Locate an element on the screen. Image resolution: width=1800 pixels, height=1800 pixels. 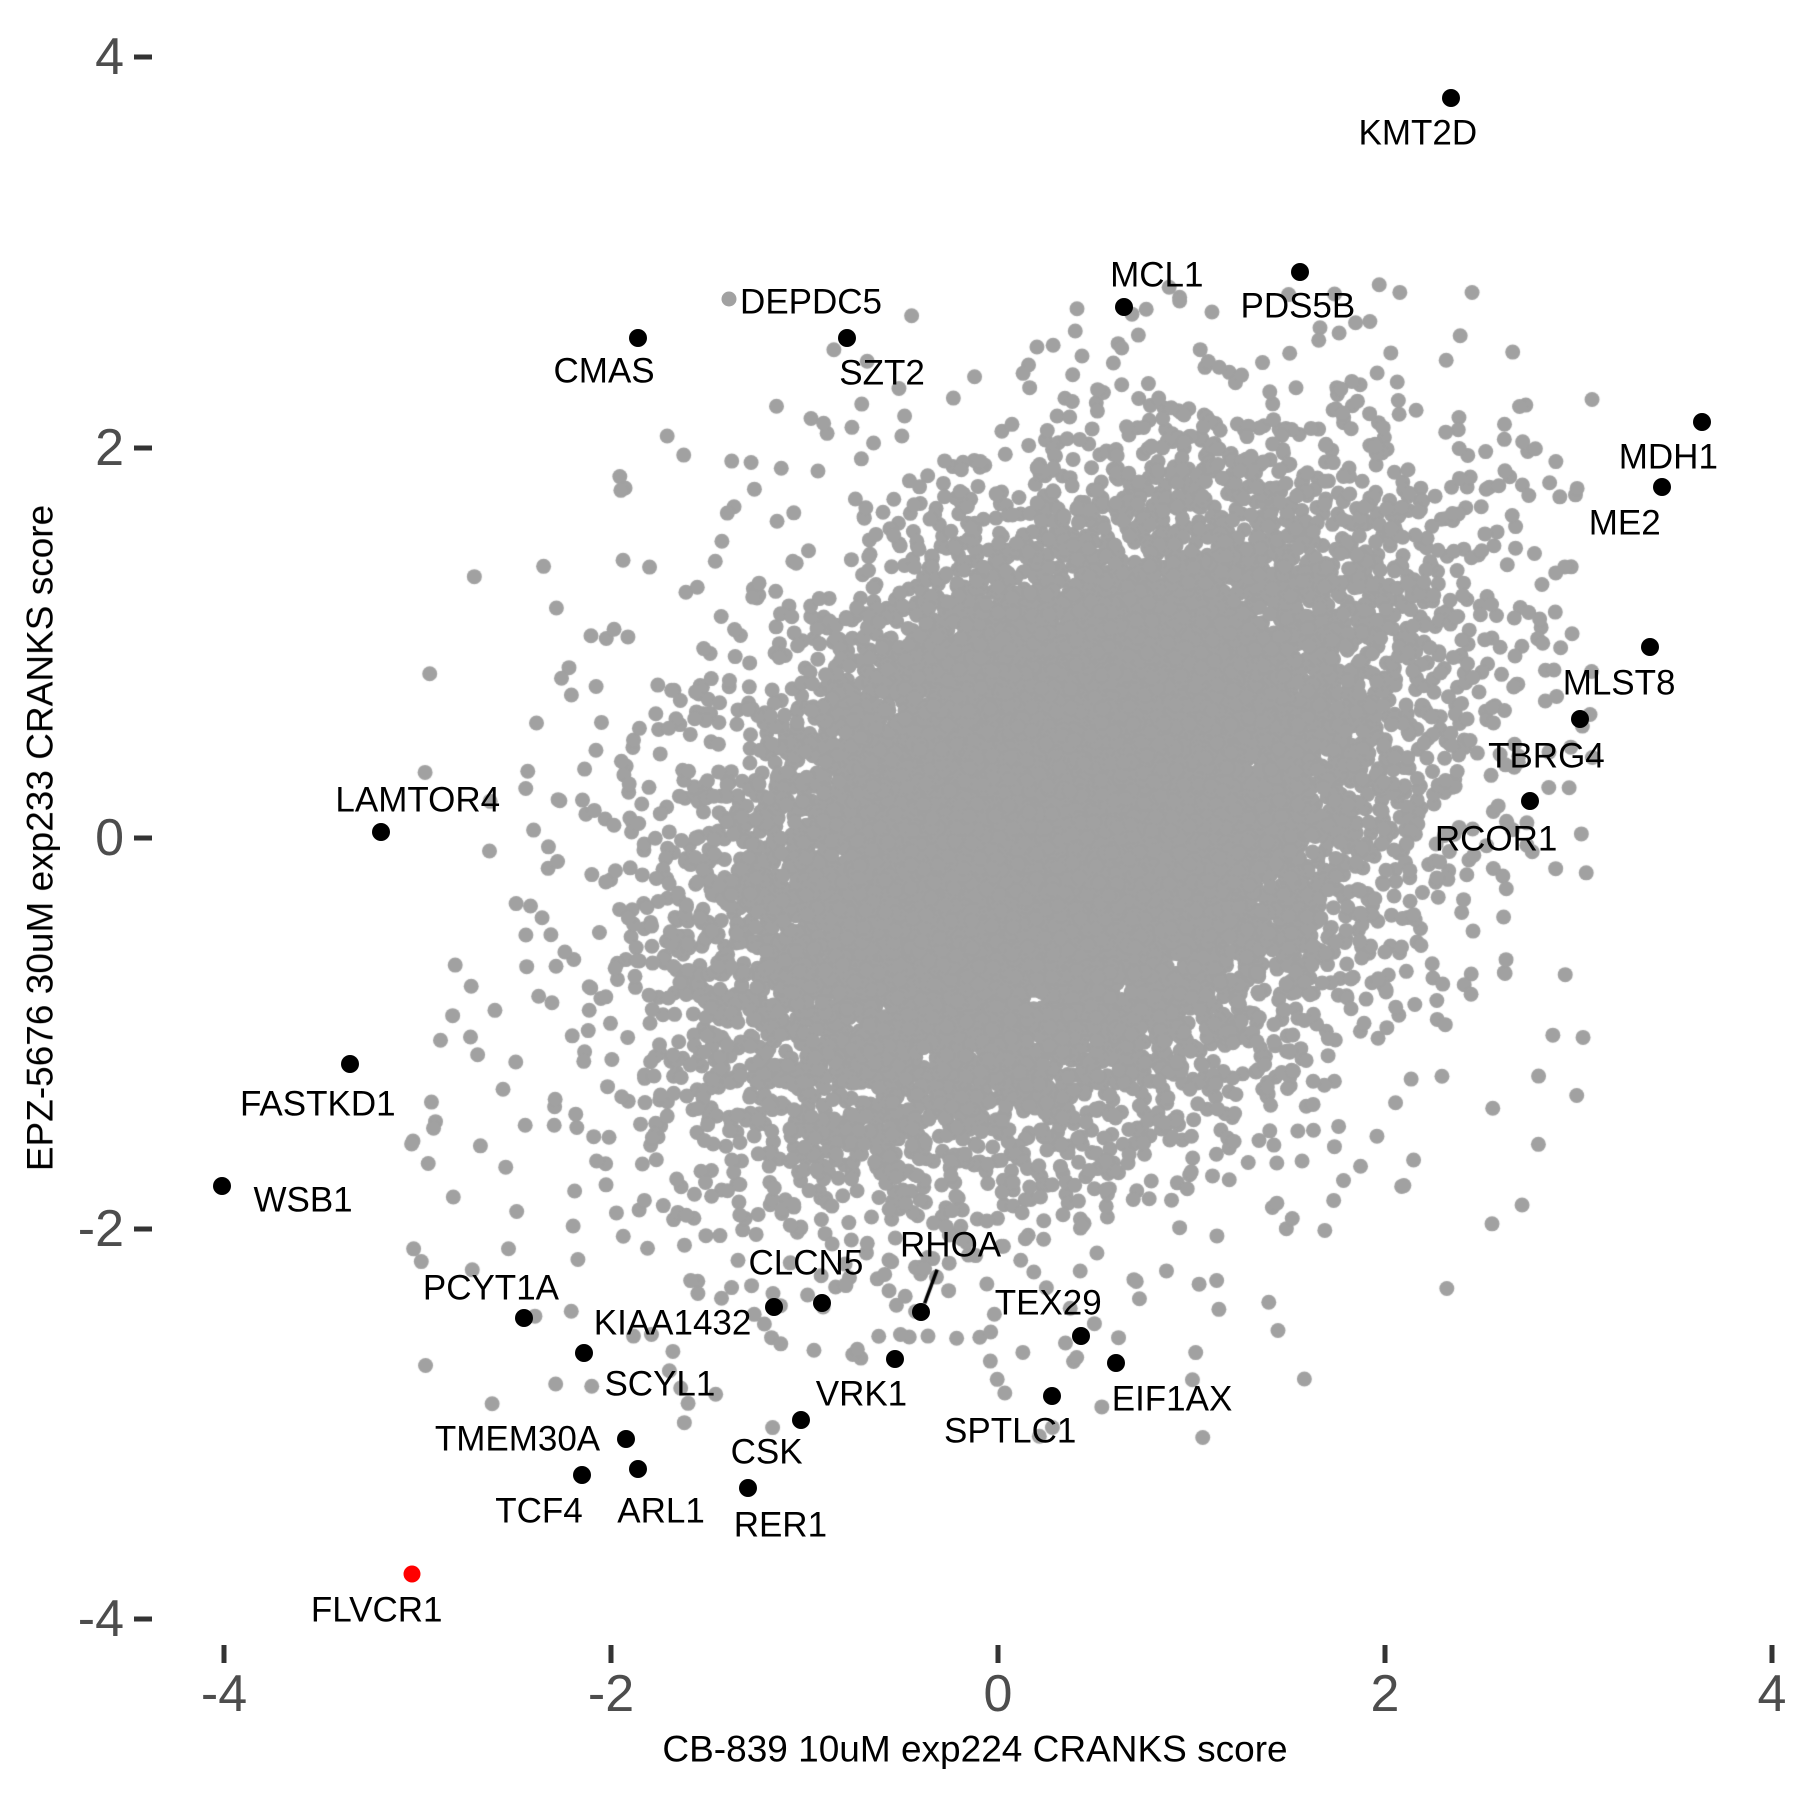
gene-label: MLST8 is located at coordinates (1619, 683).